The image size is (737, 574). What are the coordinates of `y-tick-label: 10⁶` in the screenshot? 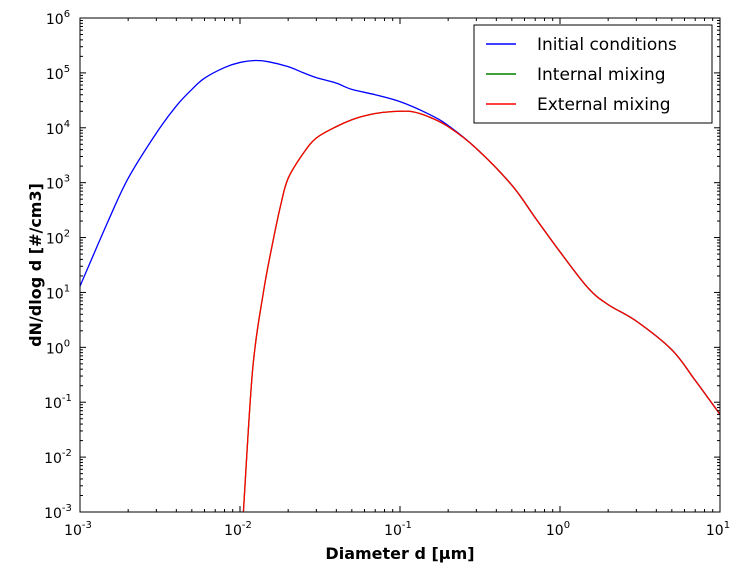 It's located at (58, 18).